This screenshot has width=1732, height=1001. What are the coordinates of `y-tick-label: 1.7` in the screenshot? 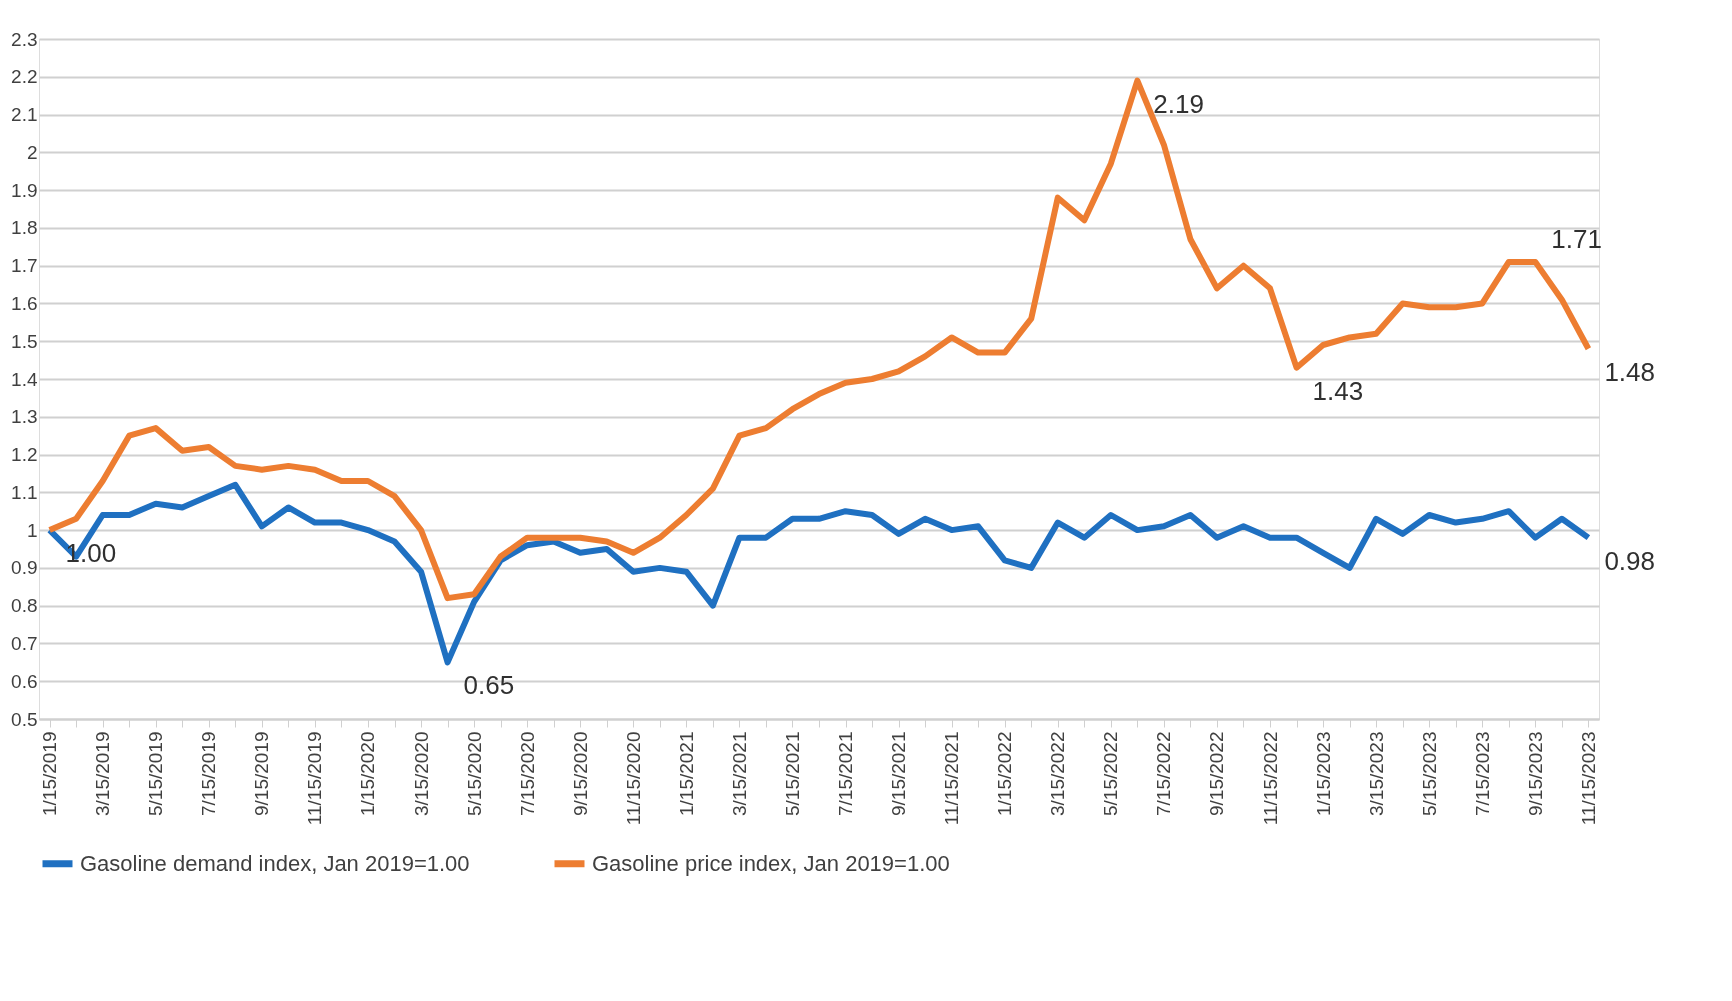 It's located at (24, 266).